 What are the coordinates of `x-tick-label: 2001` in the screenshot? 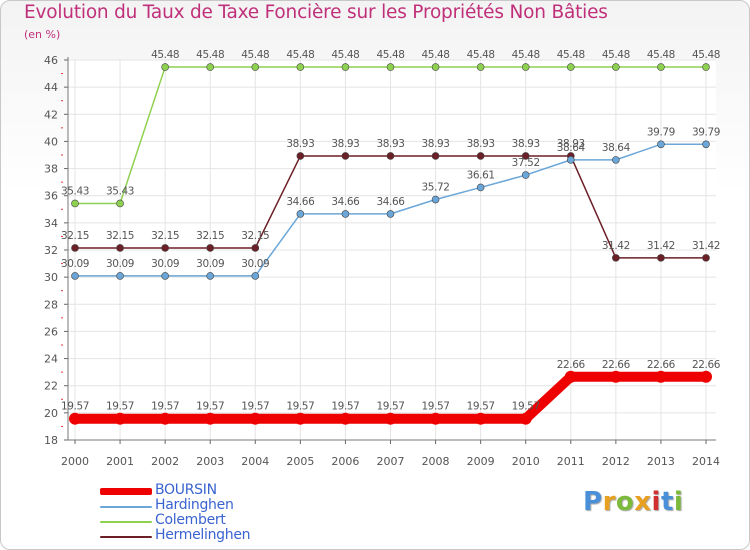 It's located at (120, 461).